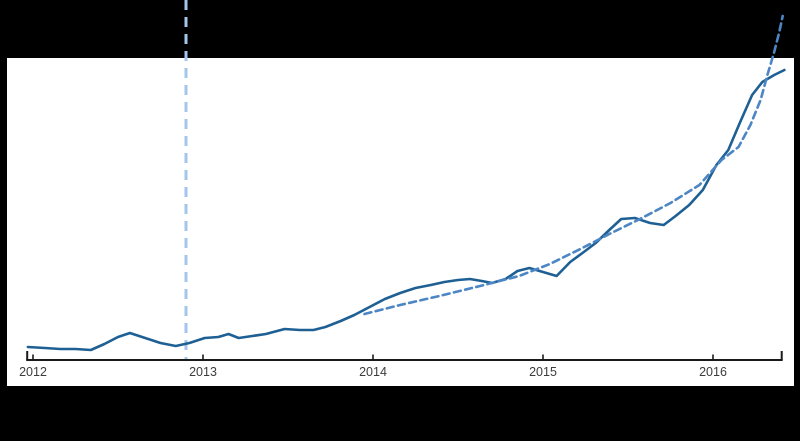 This screenshot has height=441, width=800. What do you see at coordinates (203, 372) in the screenshot?
I see `x-tick-label: 2013` at bounding box center [203, 372].